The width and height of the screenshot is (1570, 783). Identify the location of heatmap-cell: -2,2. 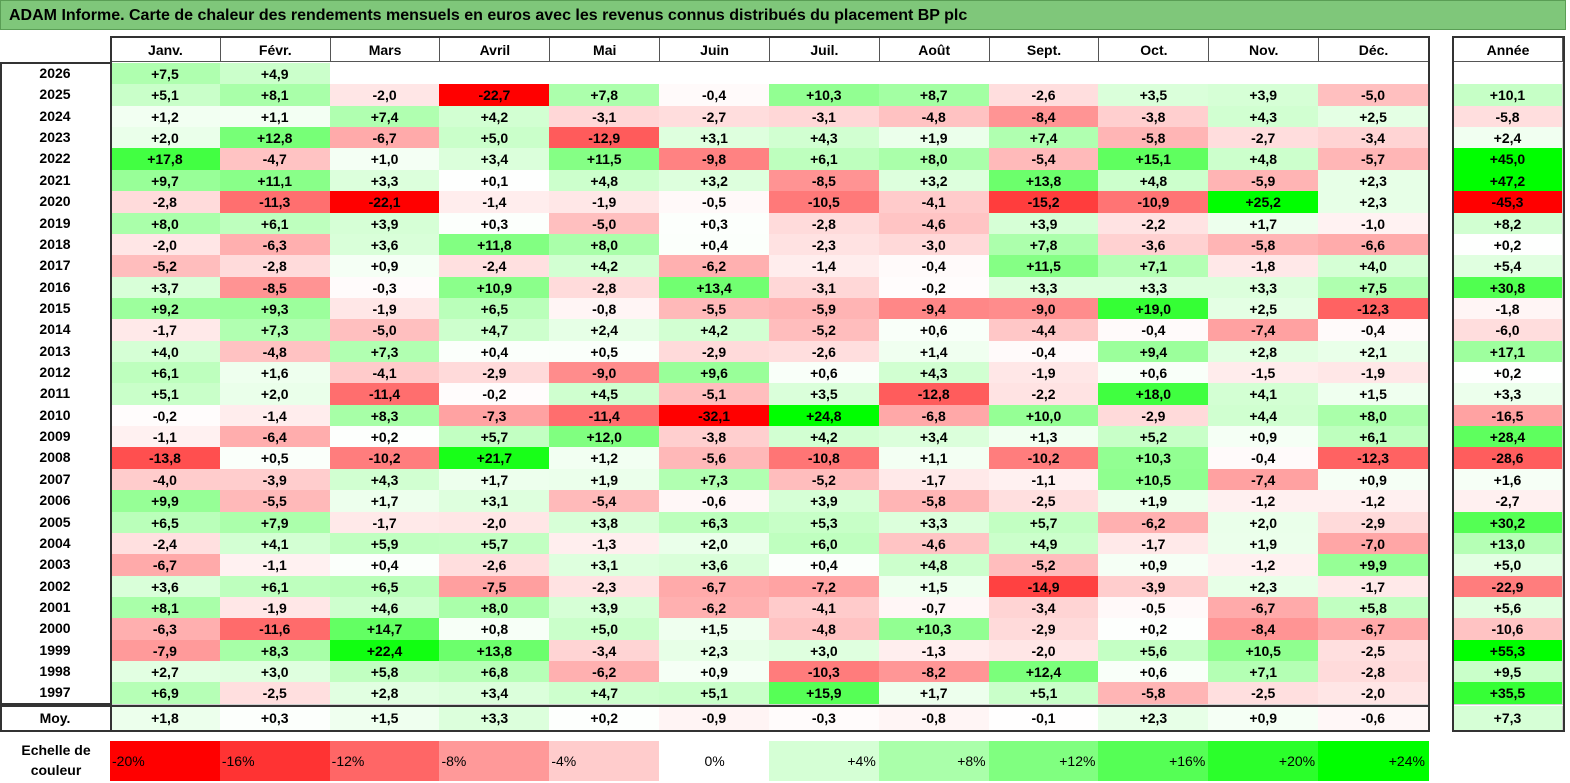
(1044, 394).